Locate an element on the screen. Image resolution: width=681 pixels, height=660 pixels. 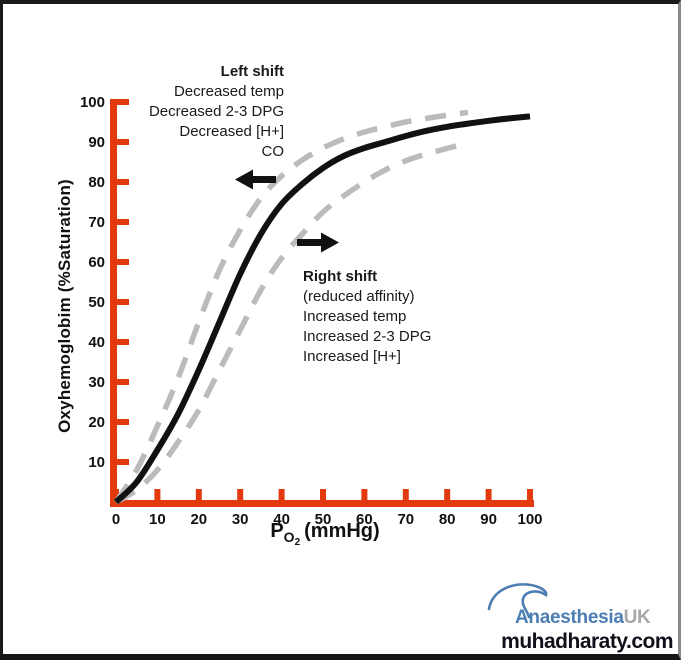
y-tick-label: 20 is located at coordinates (96, 422).